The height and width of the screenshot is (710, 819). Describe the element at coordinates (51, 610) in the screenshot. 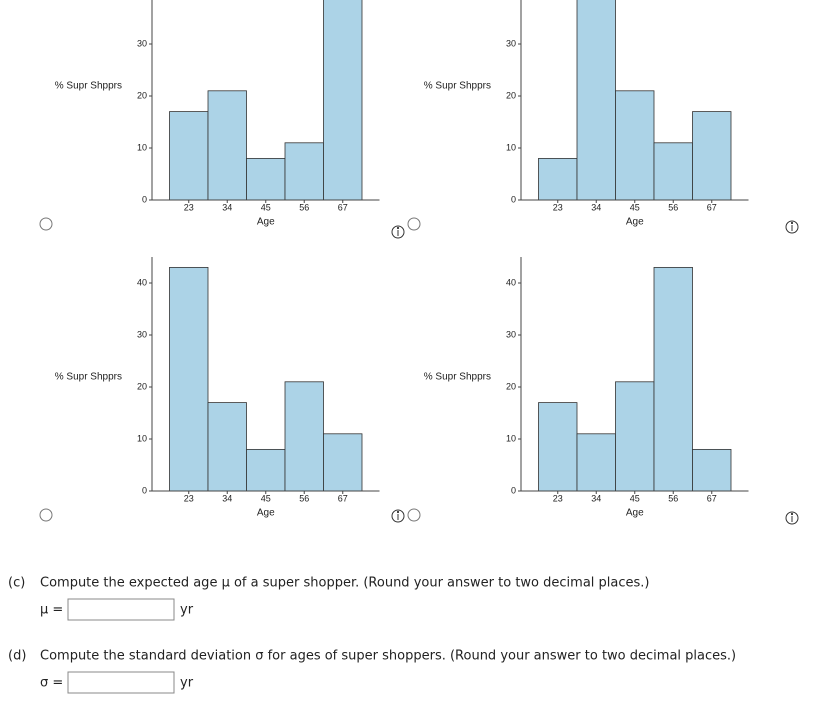

I see `answer-symbol: μ =` at that location.